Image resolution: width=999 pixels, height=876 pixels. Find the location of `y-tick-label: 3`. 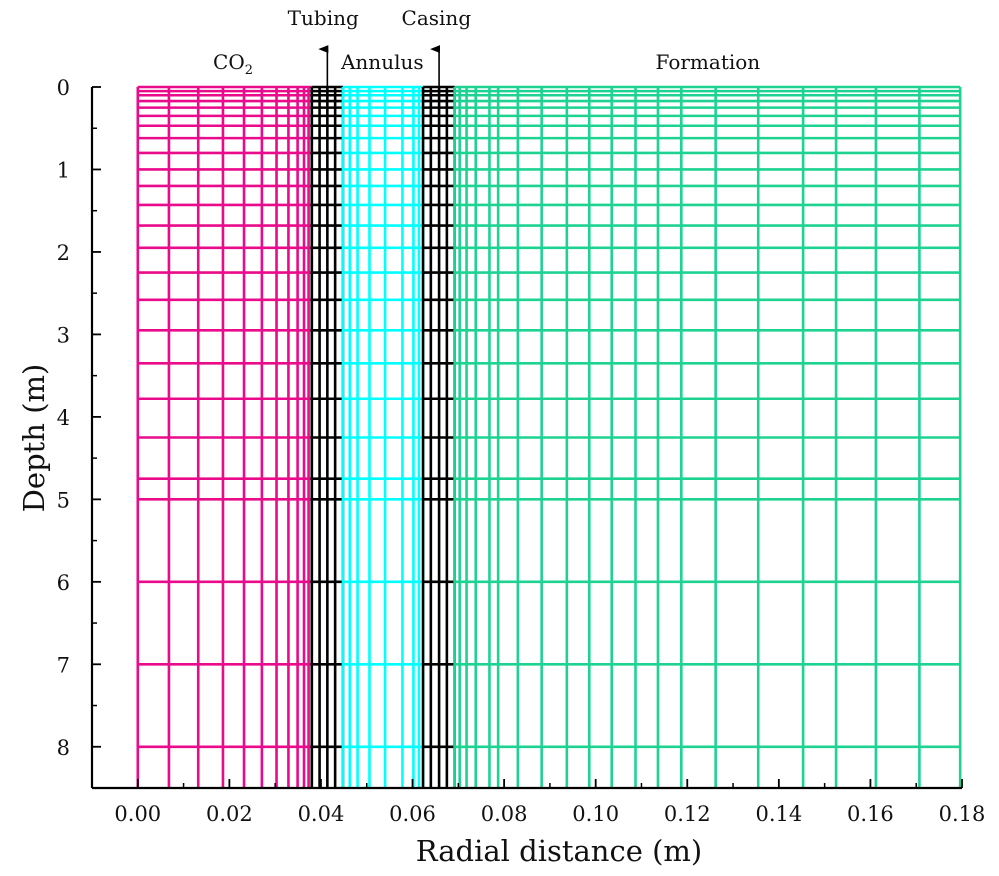

y-tick-label: 3 is located at coordinates (63, 335).